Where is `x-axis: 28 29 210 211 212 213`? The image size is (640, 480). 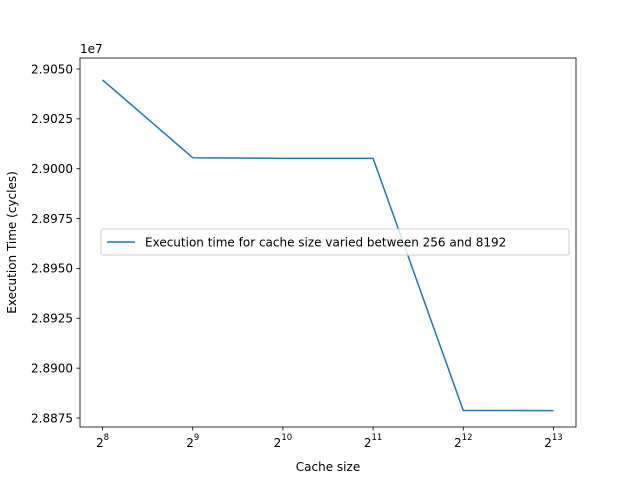 x-axis: 28 29 210 211 212 213 is located at coordinates (329, 438).